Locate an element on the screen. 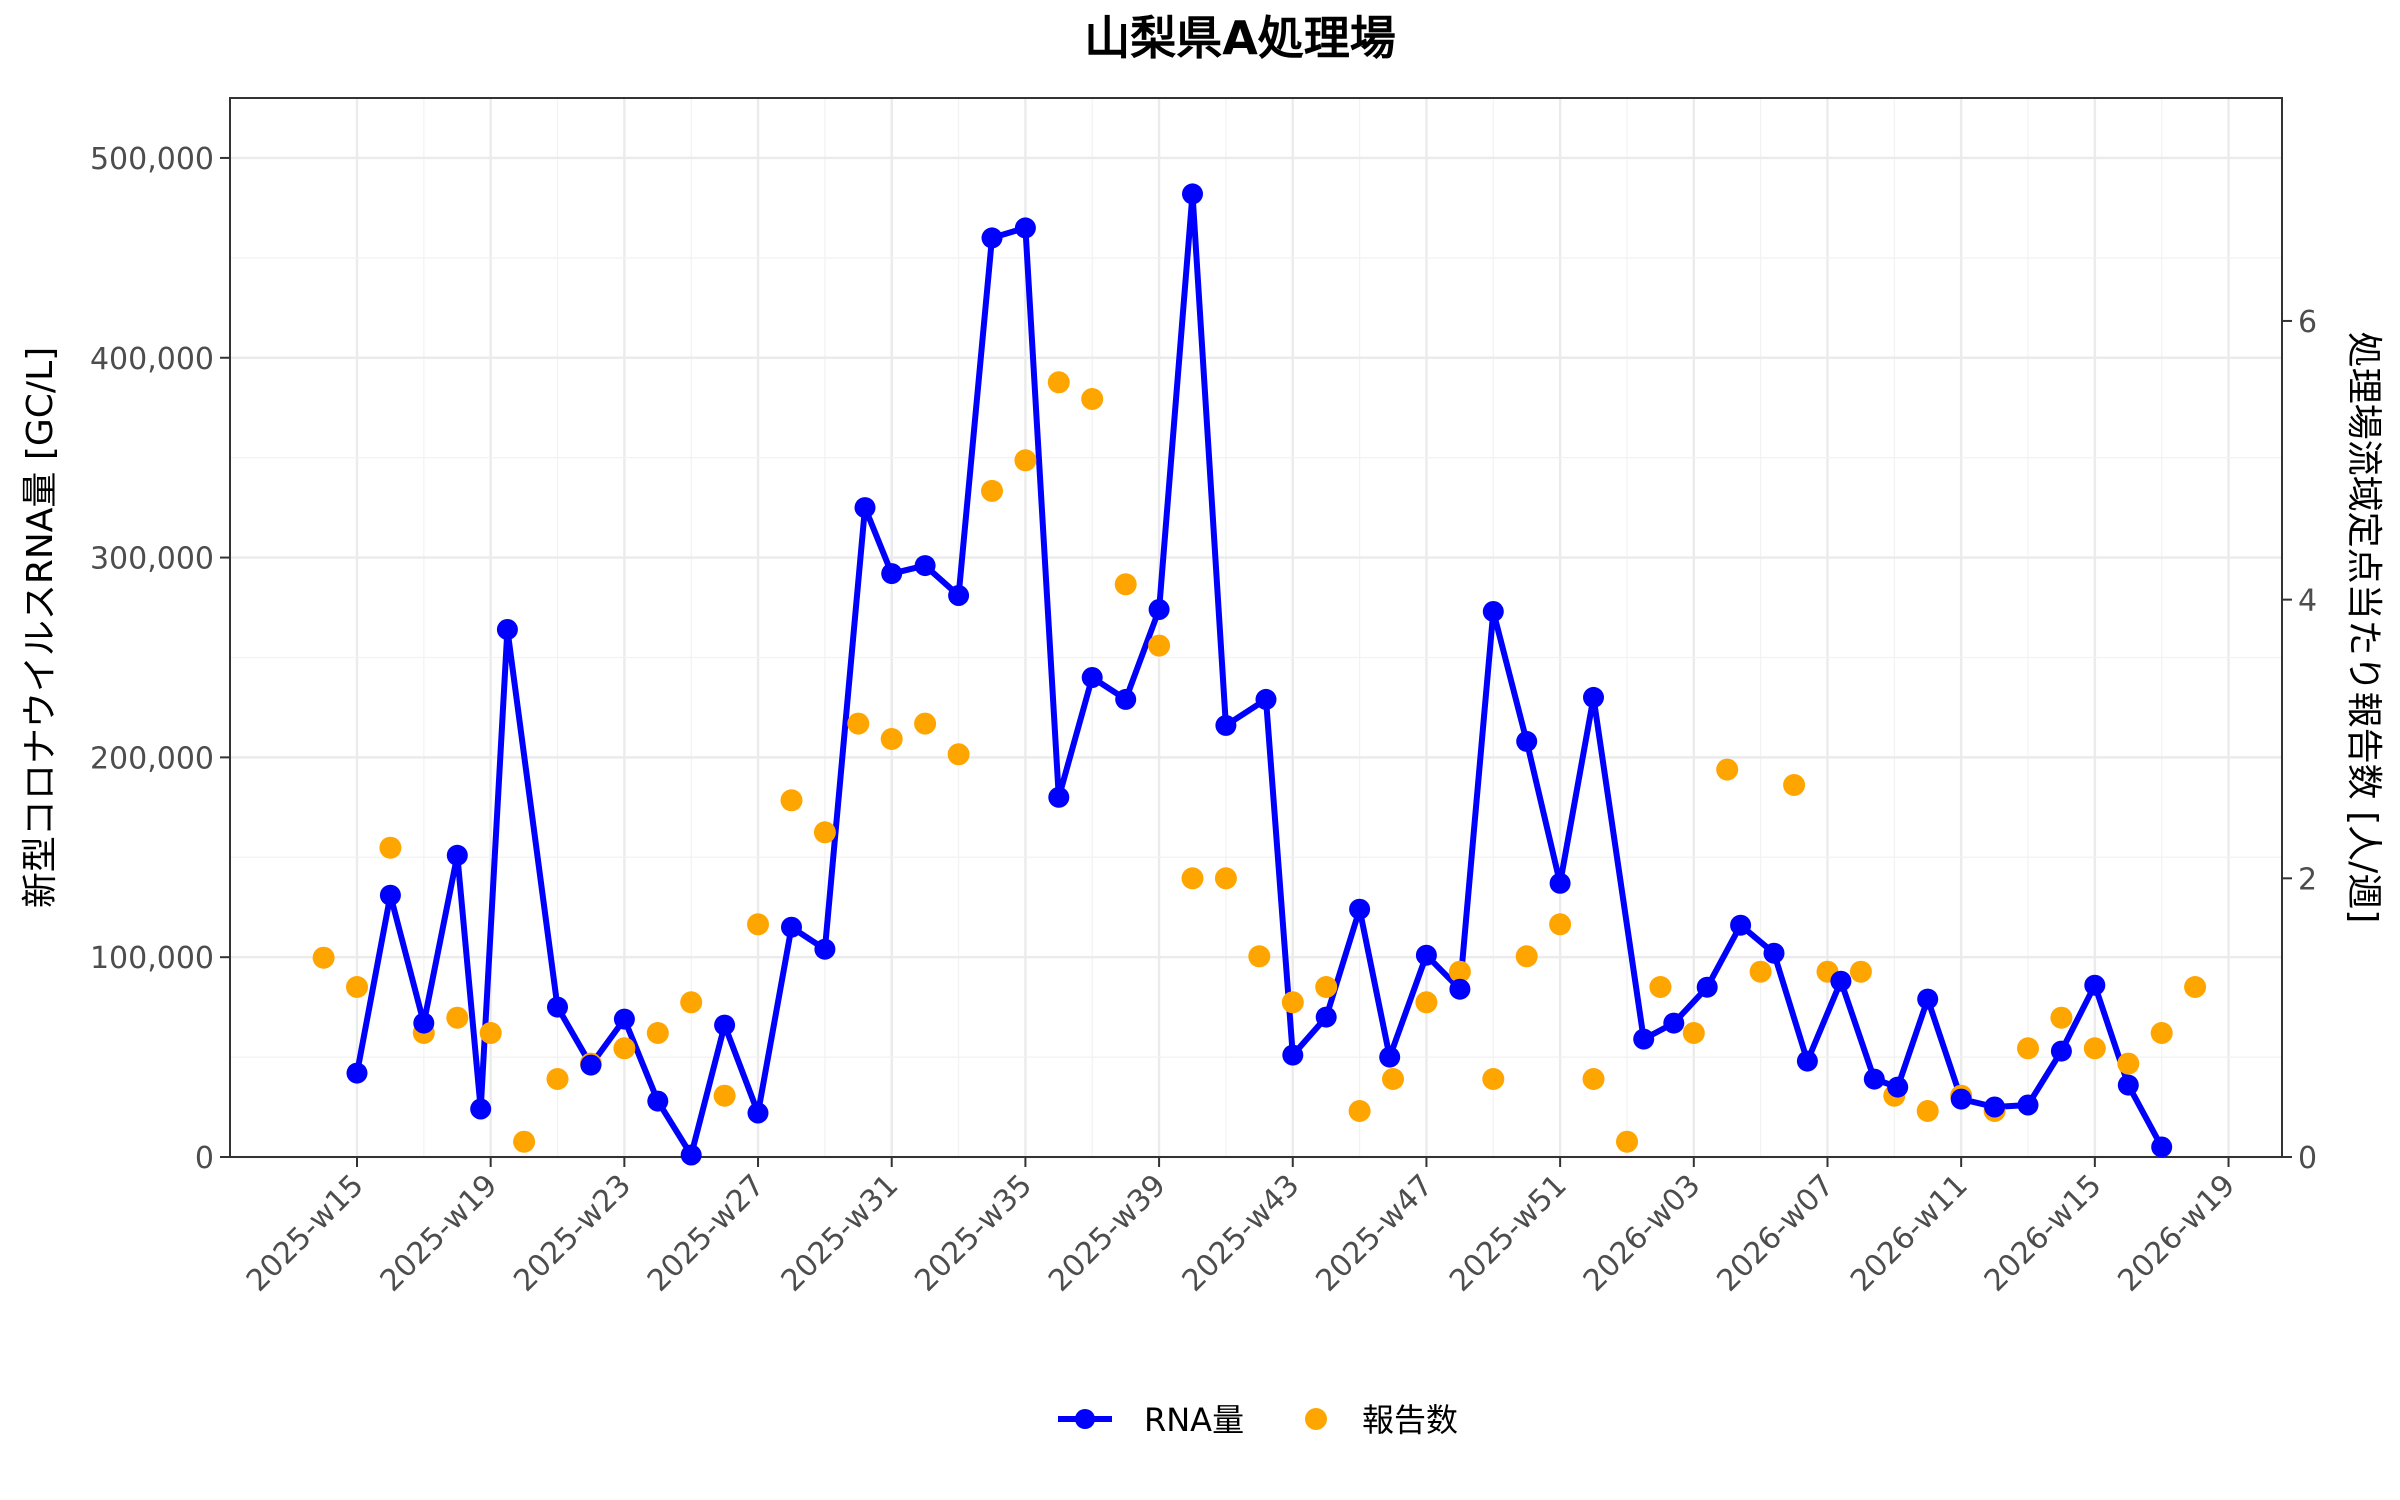 Image resolution: width=2400 pixels, height=1500 pixels. x-tick-label: 2026-w15 is located at coordinates (2043, 1233).